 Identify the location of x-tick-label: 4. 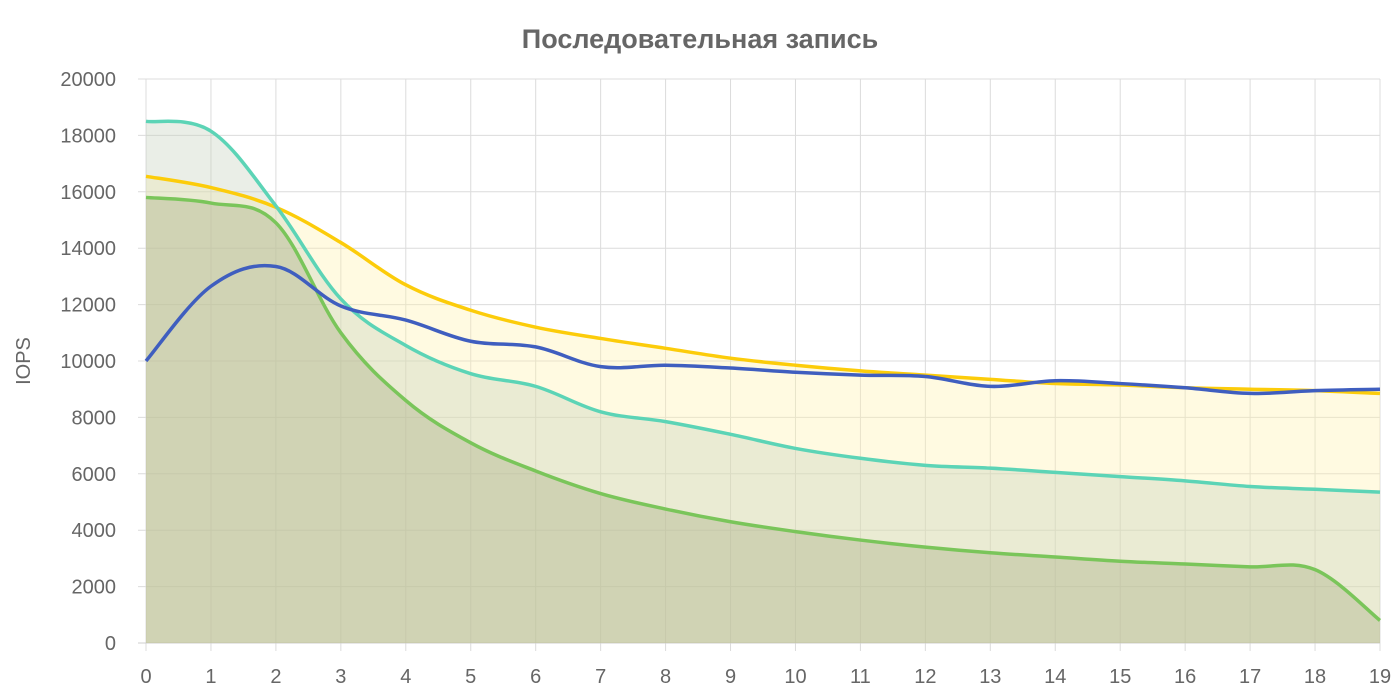
(405, 677).